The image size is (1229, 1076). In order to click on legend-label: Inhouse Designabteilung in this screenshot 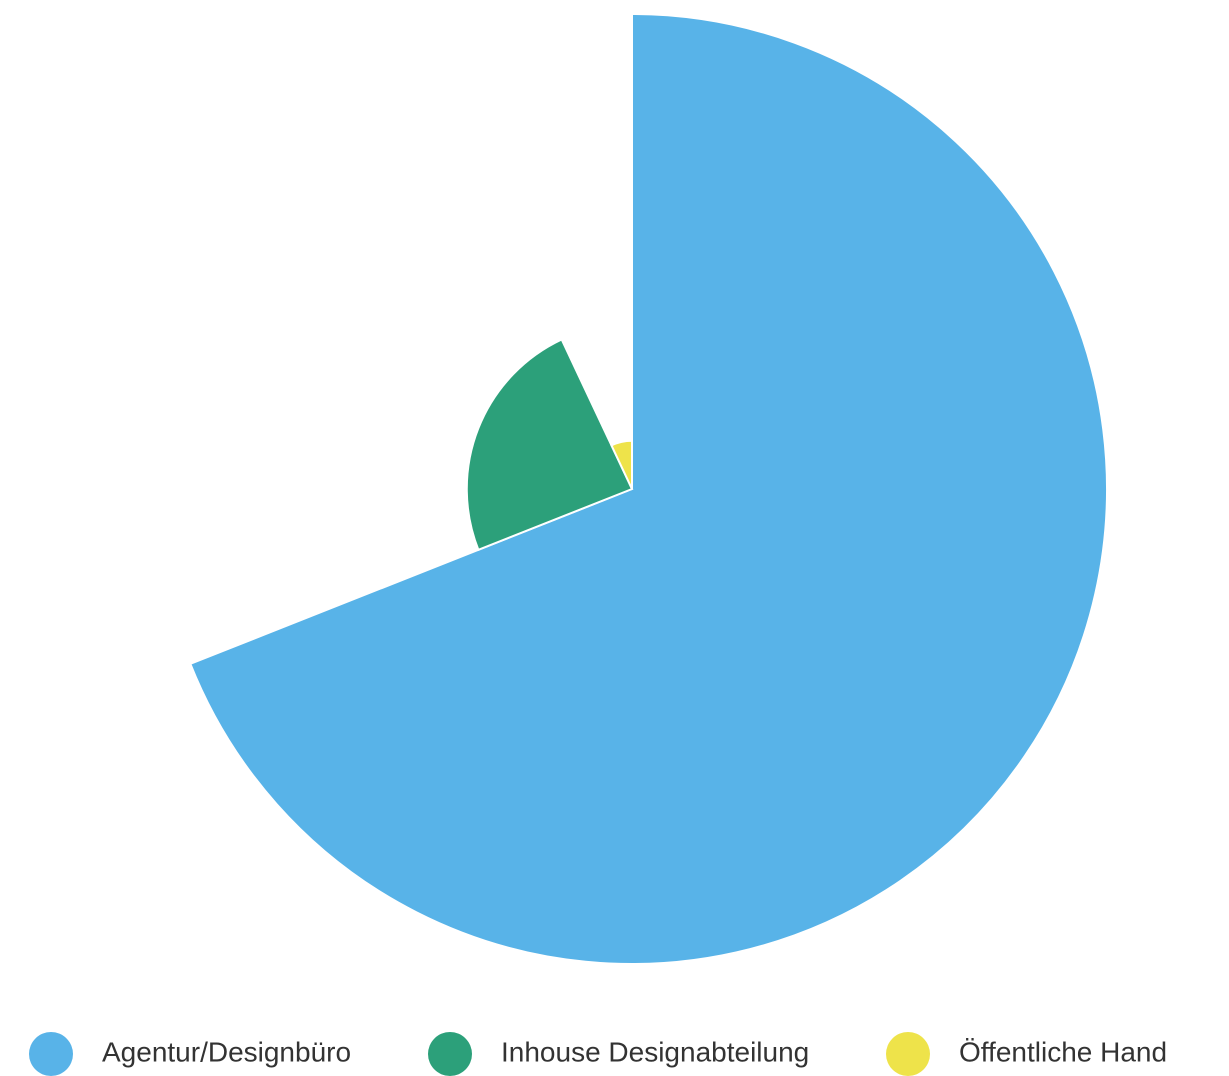, I will do `click(655, 1051)`.